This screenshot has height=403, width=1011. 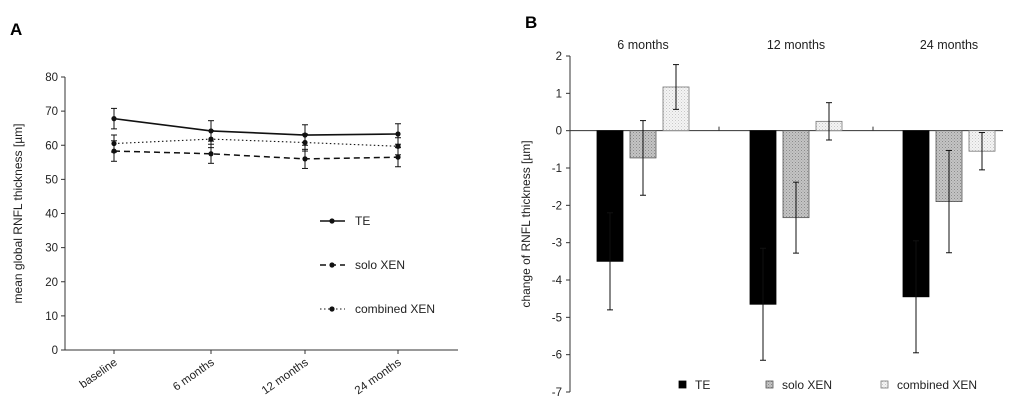 I want to click on y-tick-label: -4, so click(x=557, y=281).